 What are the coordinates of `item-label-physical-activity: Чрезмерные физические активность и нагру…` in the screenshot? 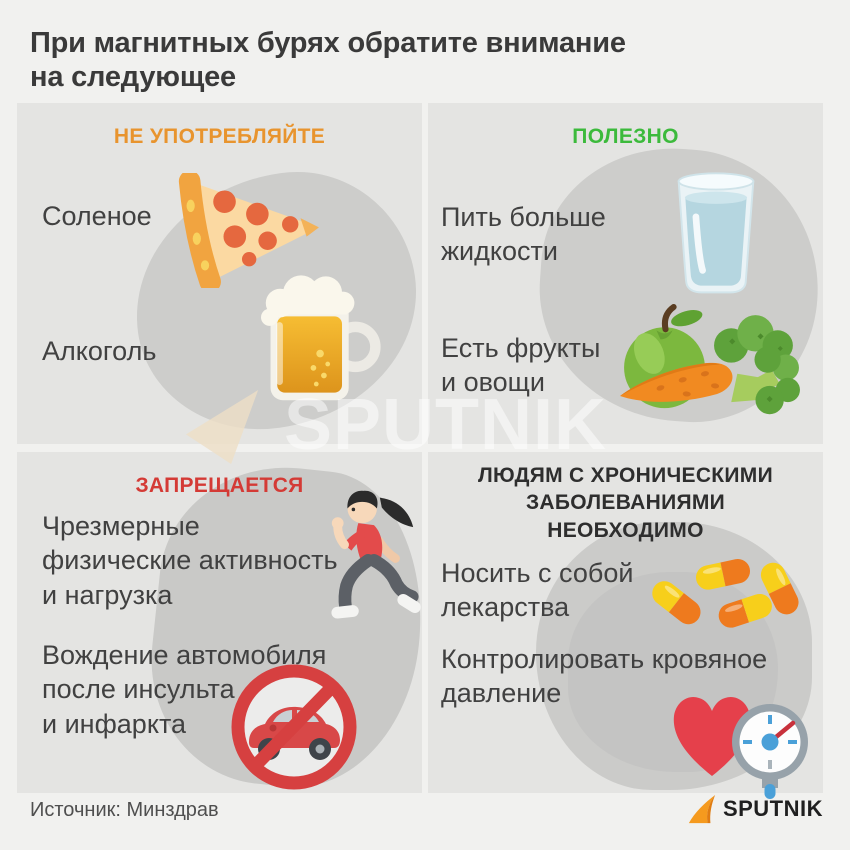 It's located at (190, 560).